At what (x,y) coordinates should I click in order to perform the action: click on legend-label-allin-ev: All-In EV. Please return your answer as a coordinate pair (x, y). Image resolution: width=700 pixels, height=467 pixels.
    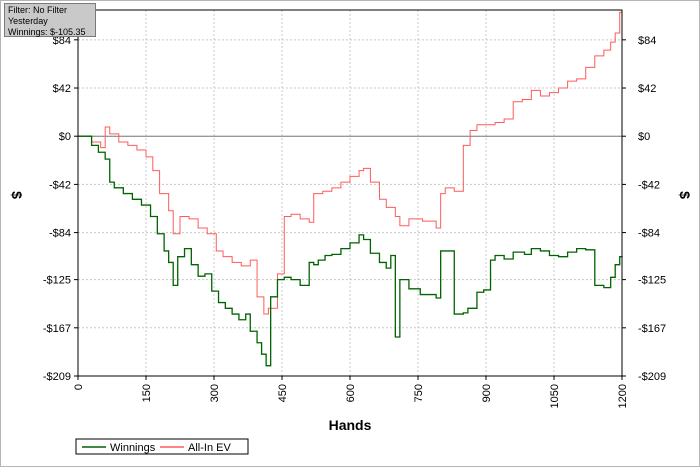
    Looking at the image, I should click on (209, 448).